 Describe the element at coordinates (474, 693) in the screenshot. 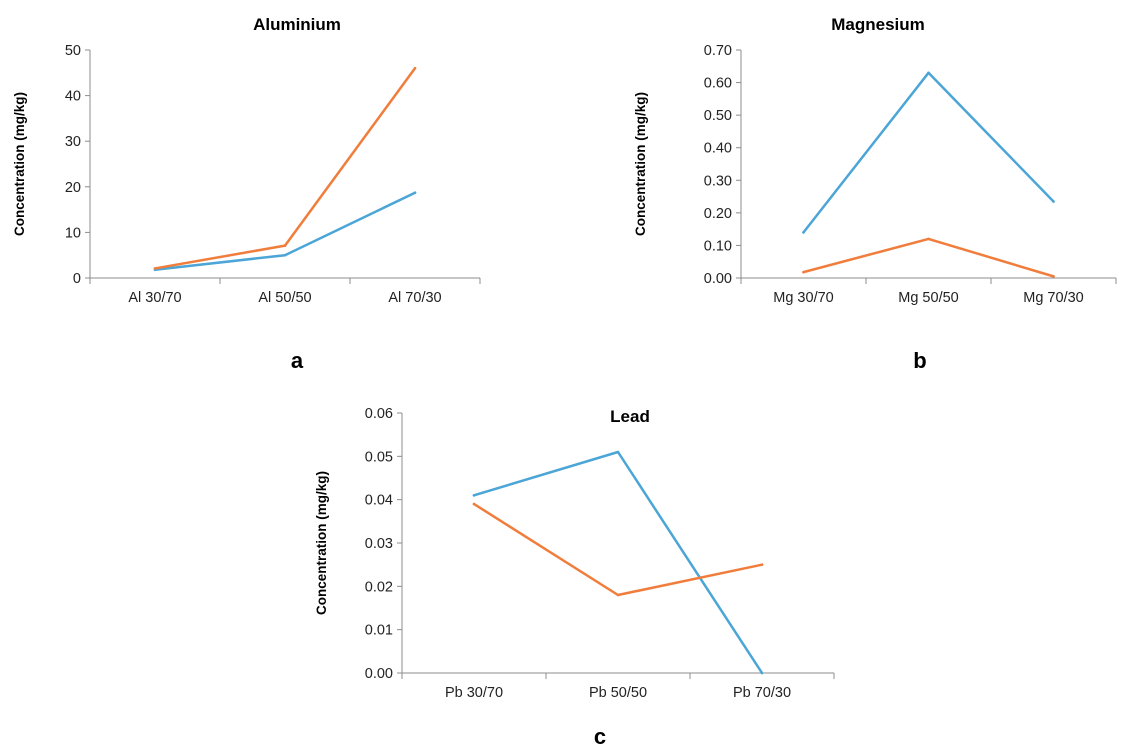

I see `chart-c-x-tick-label: Pb 30/70` at that location.